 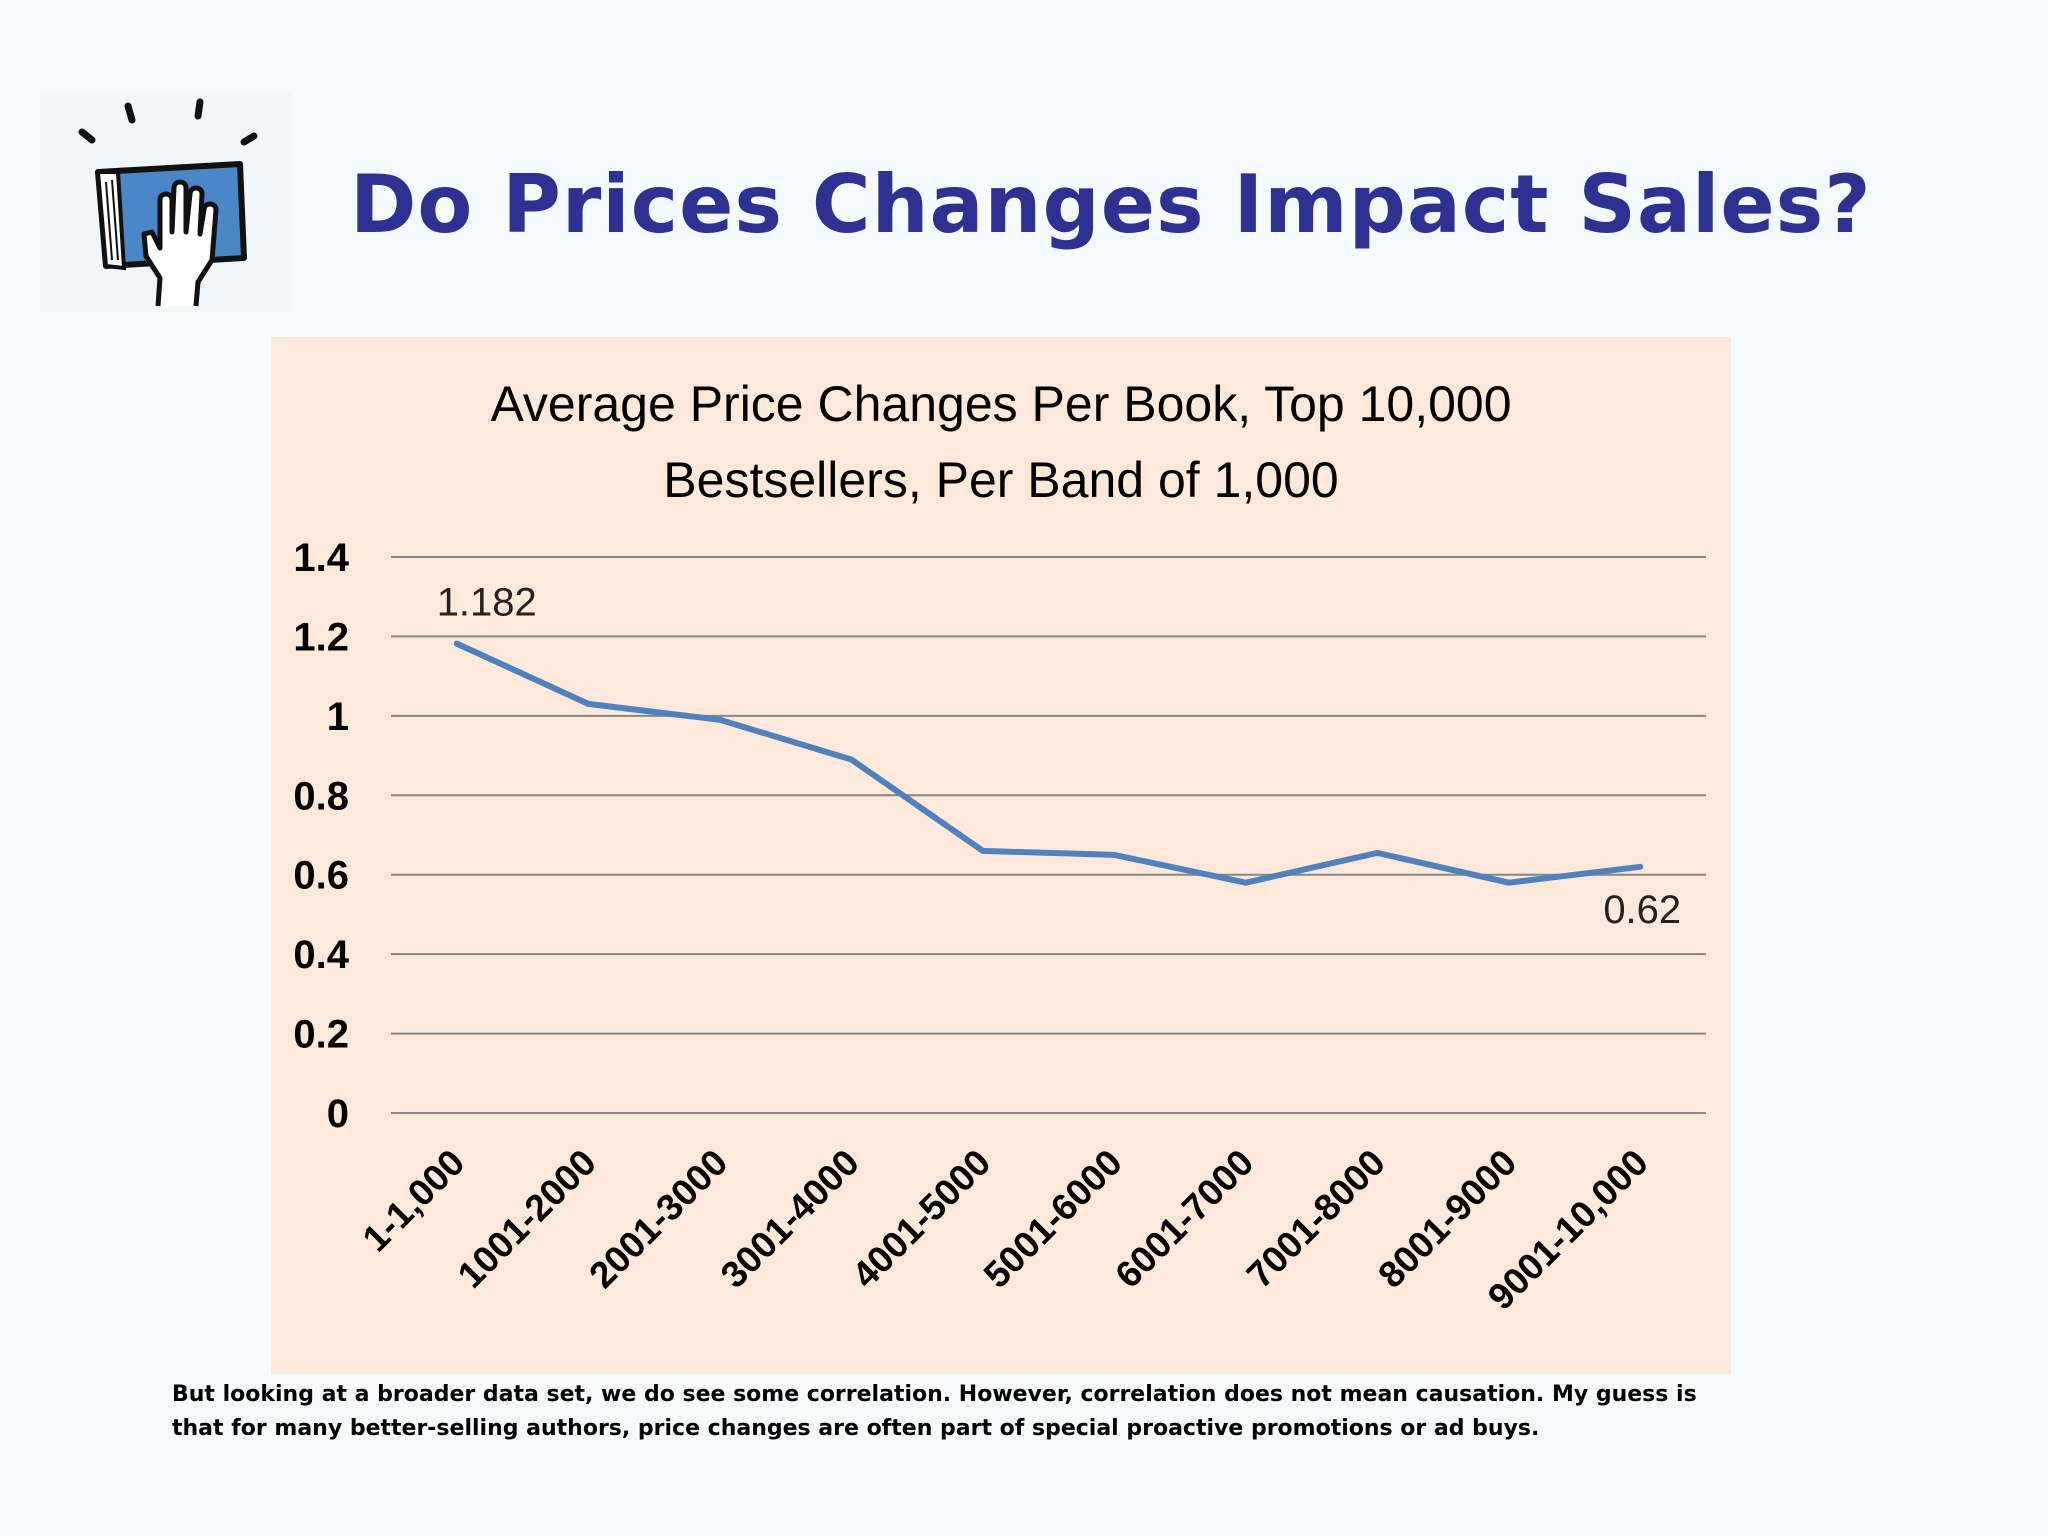 I want to click on logo, so click(x=166, y=202).